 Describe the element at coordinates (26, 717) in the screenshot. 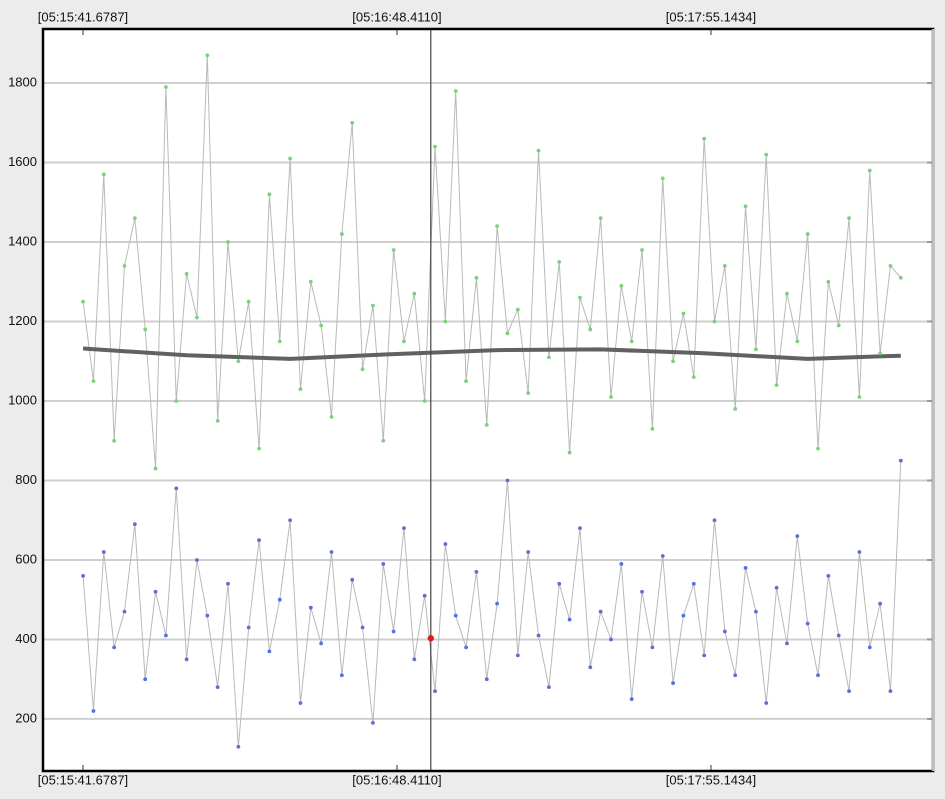

I see `y-tick-label: 200` at that location.